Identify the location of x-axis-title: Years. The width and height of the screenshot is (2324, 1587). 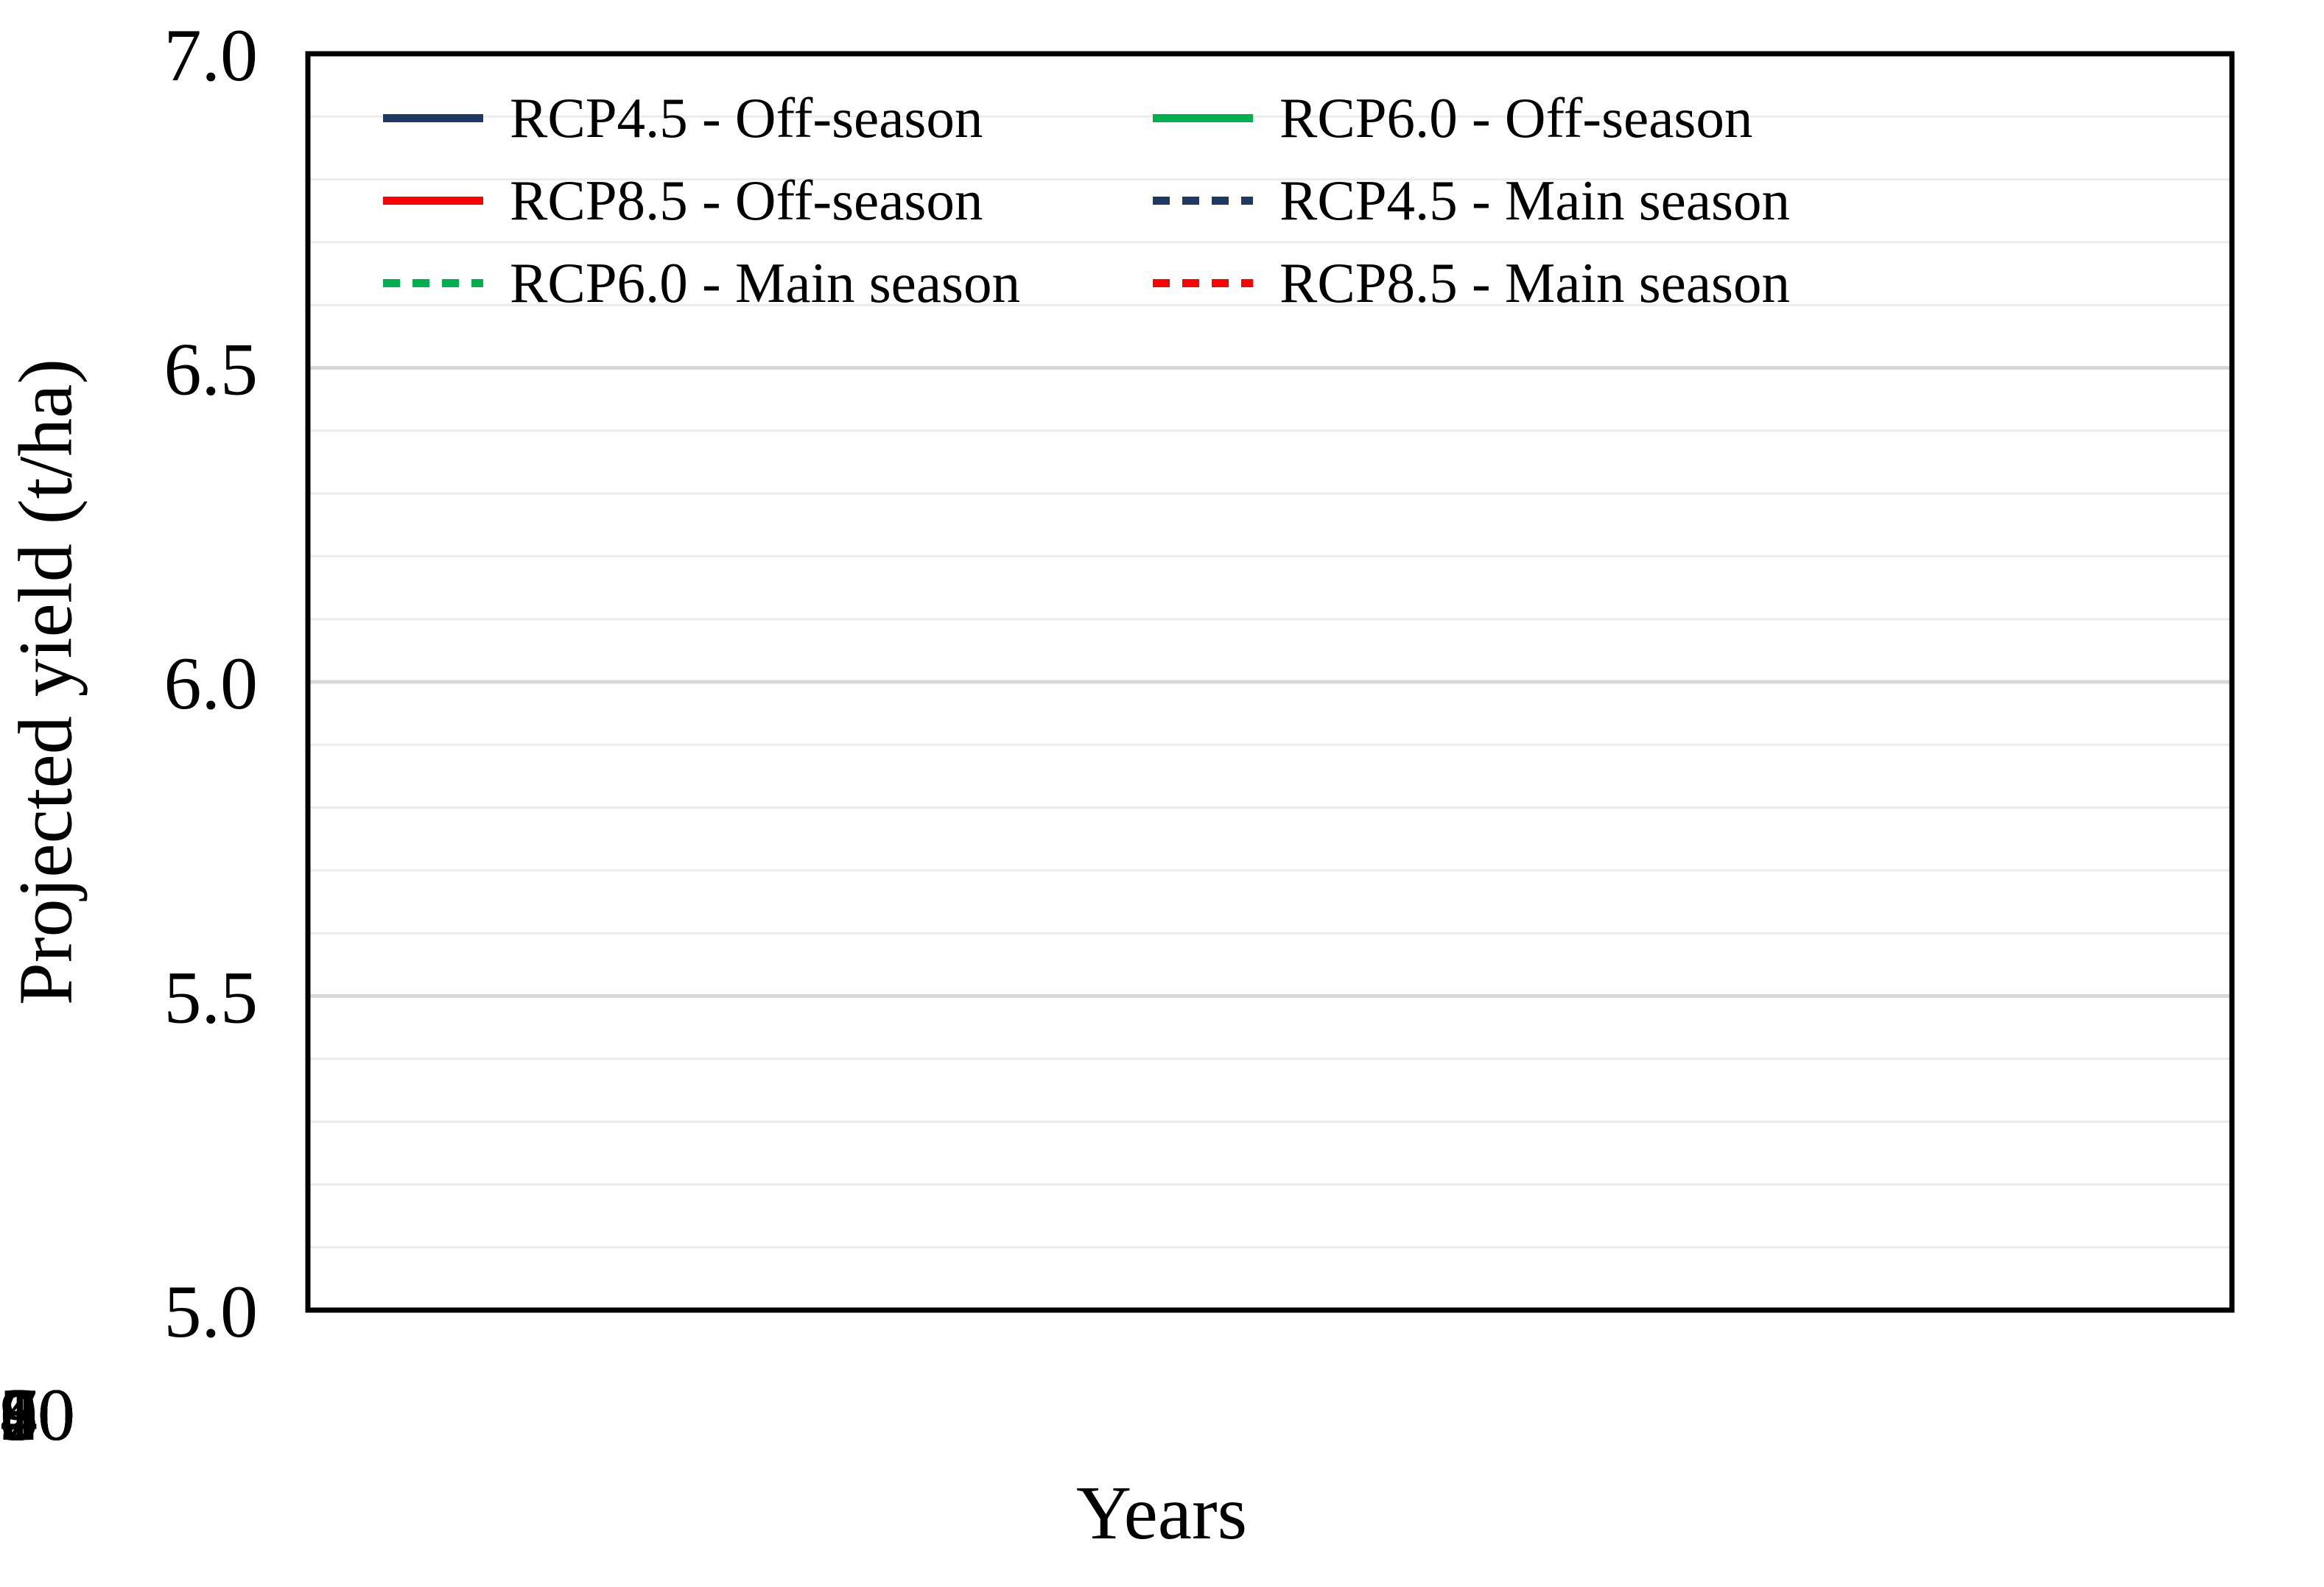
(1161, 1513).